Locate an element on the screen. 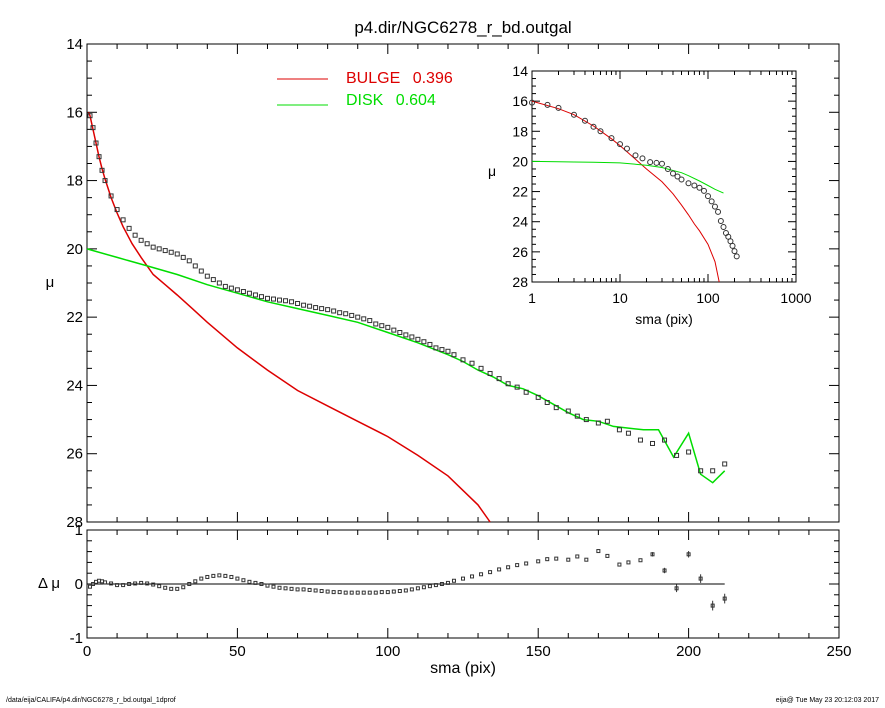  residual-x-tick-label: 50 is located at coordinates (237, 651).